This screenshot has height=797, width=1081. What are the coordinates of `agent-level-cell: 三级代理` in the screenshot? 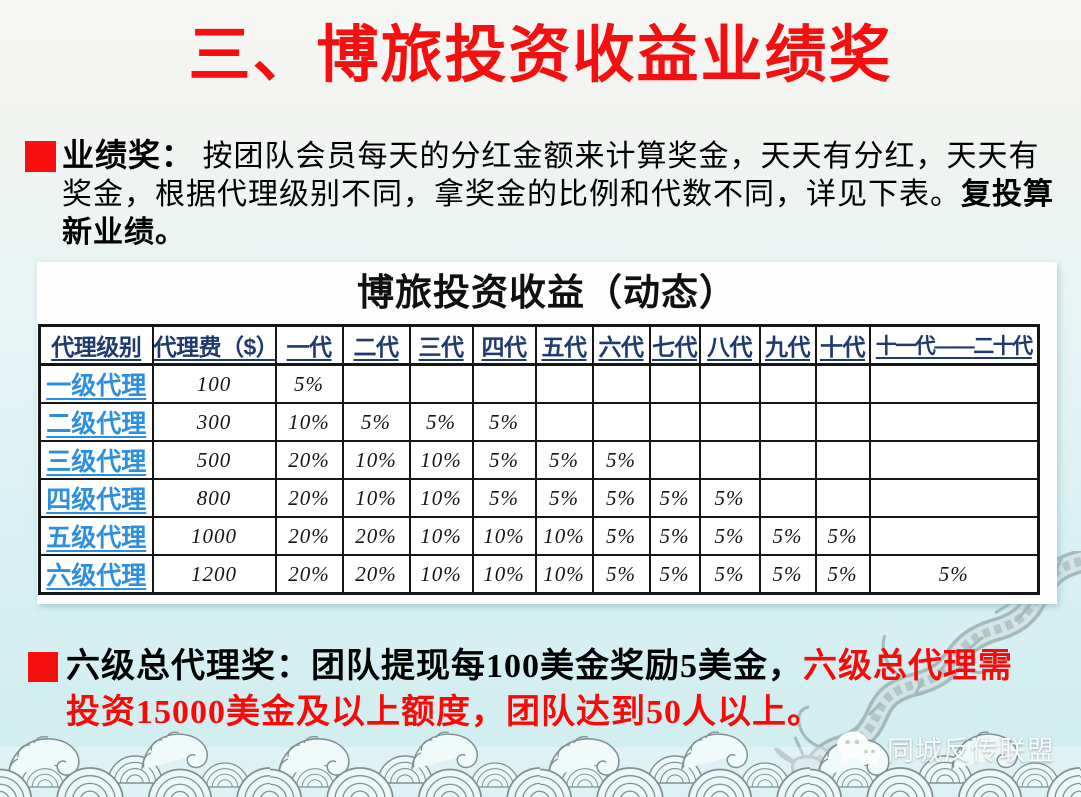 It's located at (96, 460).